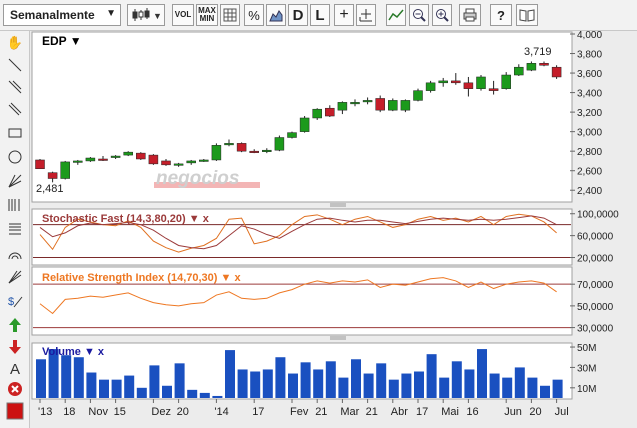 This screenshot has width=637, height=428. I want to click on line-button: L, so click(320, 15).